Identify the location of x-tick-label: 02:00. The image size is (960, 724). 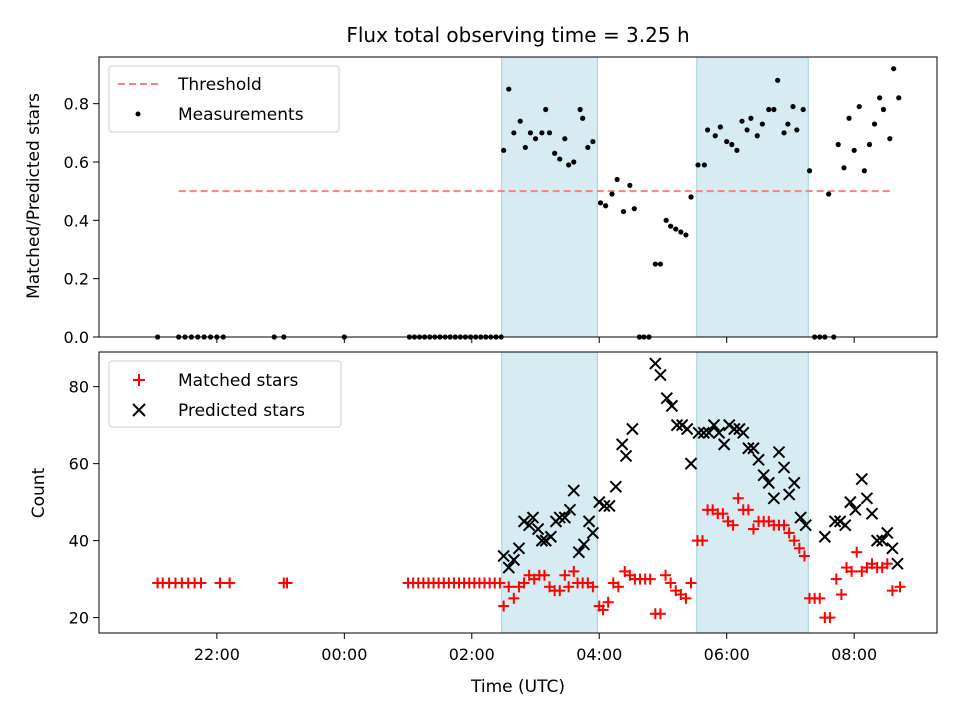
(472, 654).